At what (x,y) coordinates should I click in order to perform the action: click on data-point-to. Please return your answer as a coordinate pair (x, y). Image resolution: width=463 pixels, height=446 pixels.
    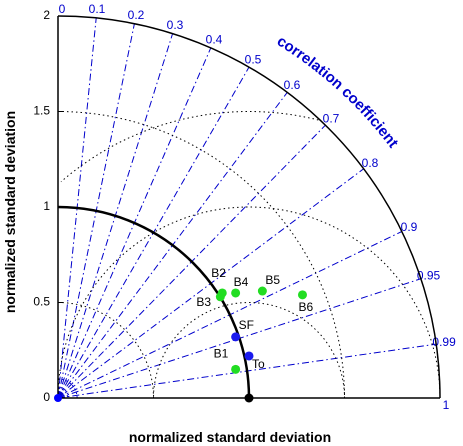
    Looking at the image, I should click on (249, 356).